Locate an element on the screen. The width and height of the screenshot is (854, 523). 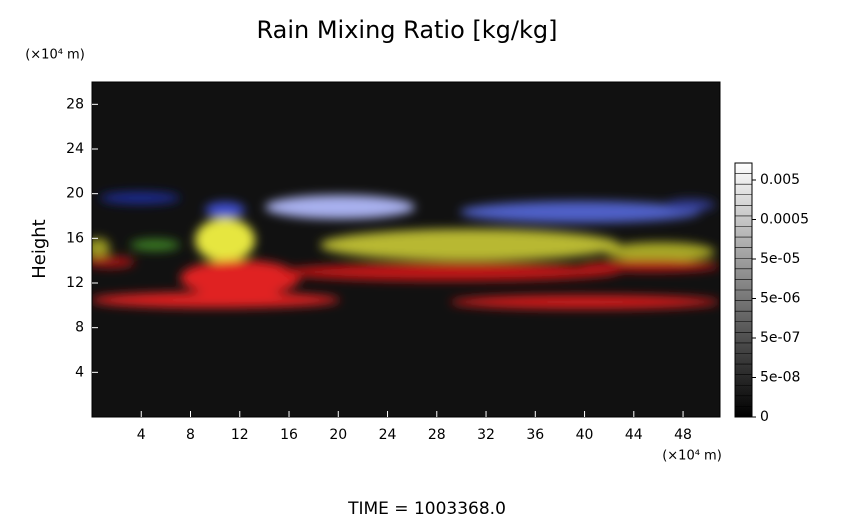
colorbar-label: 5e-07 is located at coordinates (780, 338).